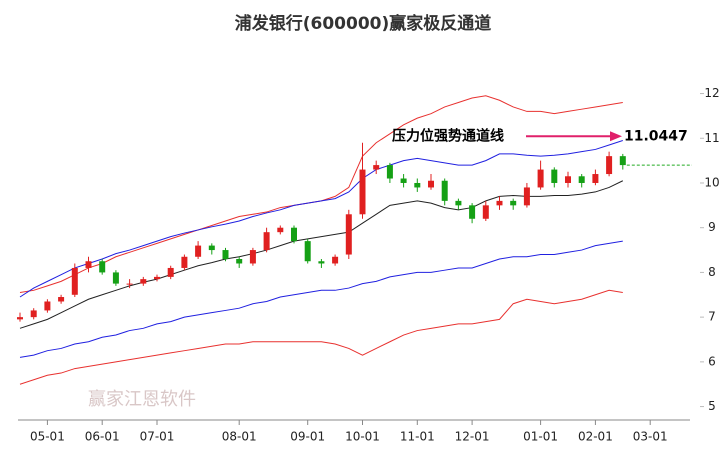  Describe the element at coordinates (711, 138) in the screenshot. I see `y-tick-label: 11` at that location.